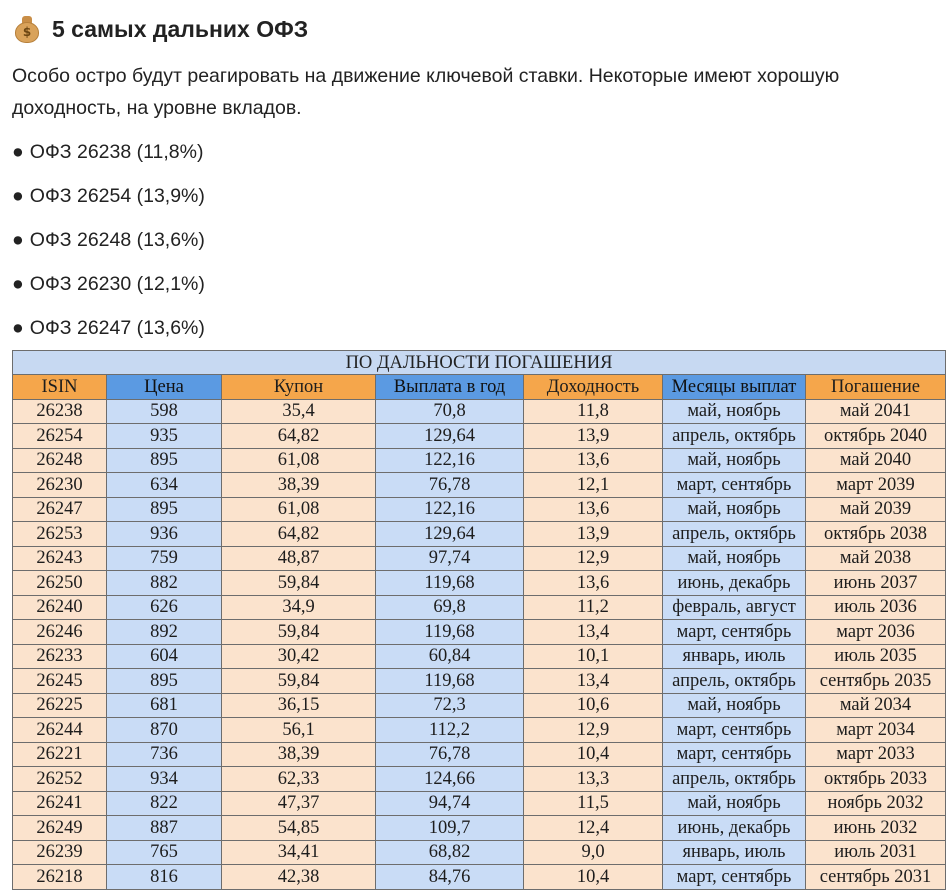 The width and height of the screenshot is (950, 896). I want to click on table-cell: май 2039, so click(875, 509).